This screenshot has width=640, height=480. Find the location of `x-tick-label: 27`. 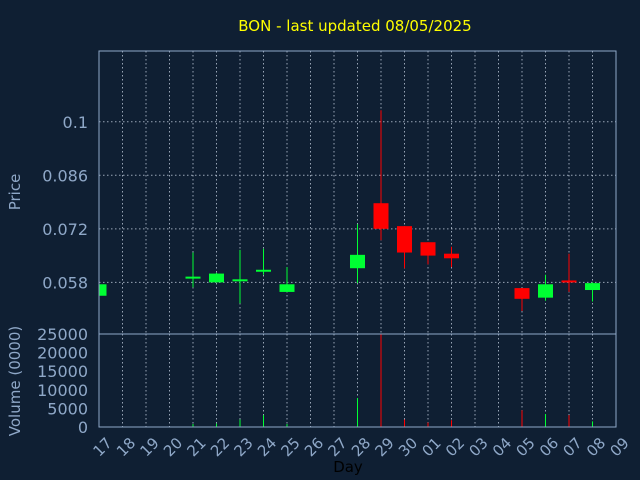

x-tick-label: 27 is located at coordinates (338, 447).